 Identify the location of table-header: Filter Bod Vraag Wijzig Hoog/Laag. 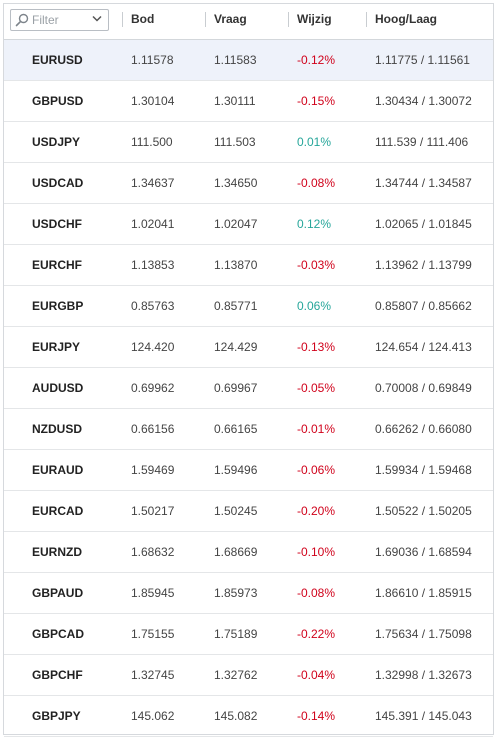
(248, 22).